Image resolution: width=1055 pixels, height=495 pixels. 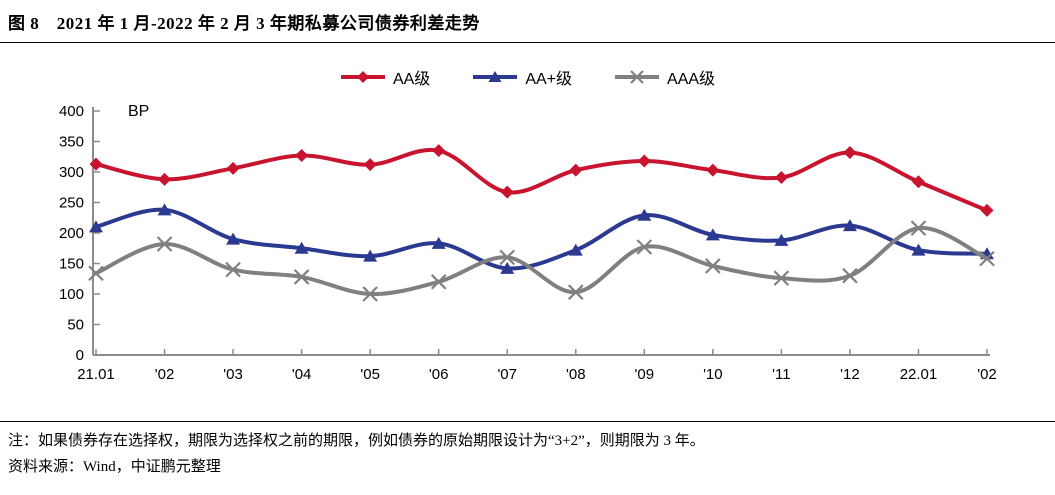 What do you see at coordinates (527, 421) in the screenshot?
I see `notes-divider` at bounding box center [527, 421].